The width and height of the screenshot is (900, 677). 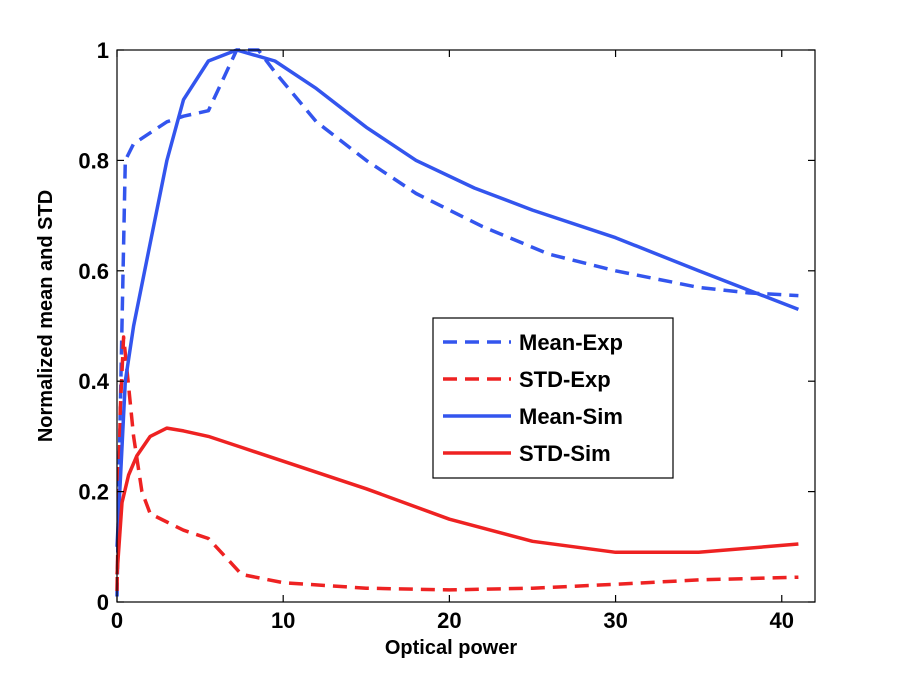 I want to click on legend-label-mean-sim: Mean-Sim, so click(x=571, y=416).